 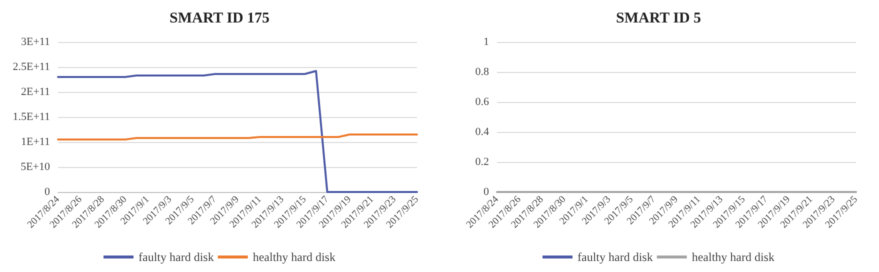 What do you see at coordinates (482, 72) in the screenshot?
I see `y-tick-label: 0.8` at bounding box center [482, 72].